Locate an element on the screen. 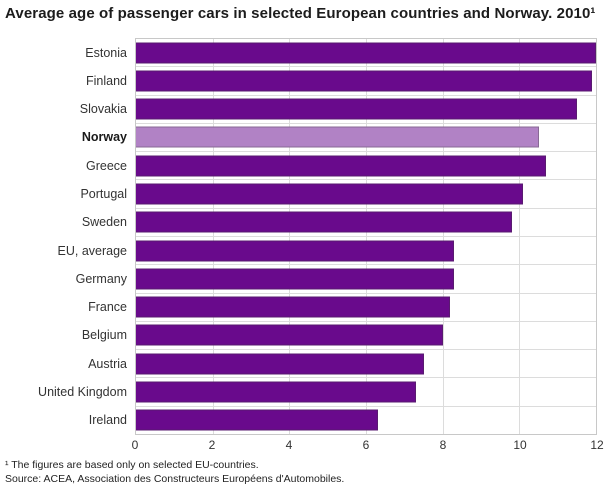 Image resolution: width=610 pixels, height=488 pixels. x-tick-label: 6 is located at coordinates (366, 445).